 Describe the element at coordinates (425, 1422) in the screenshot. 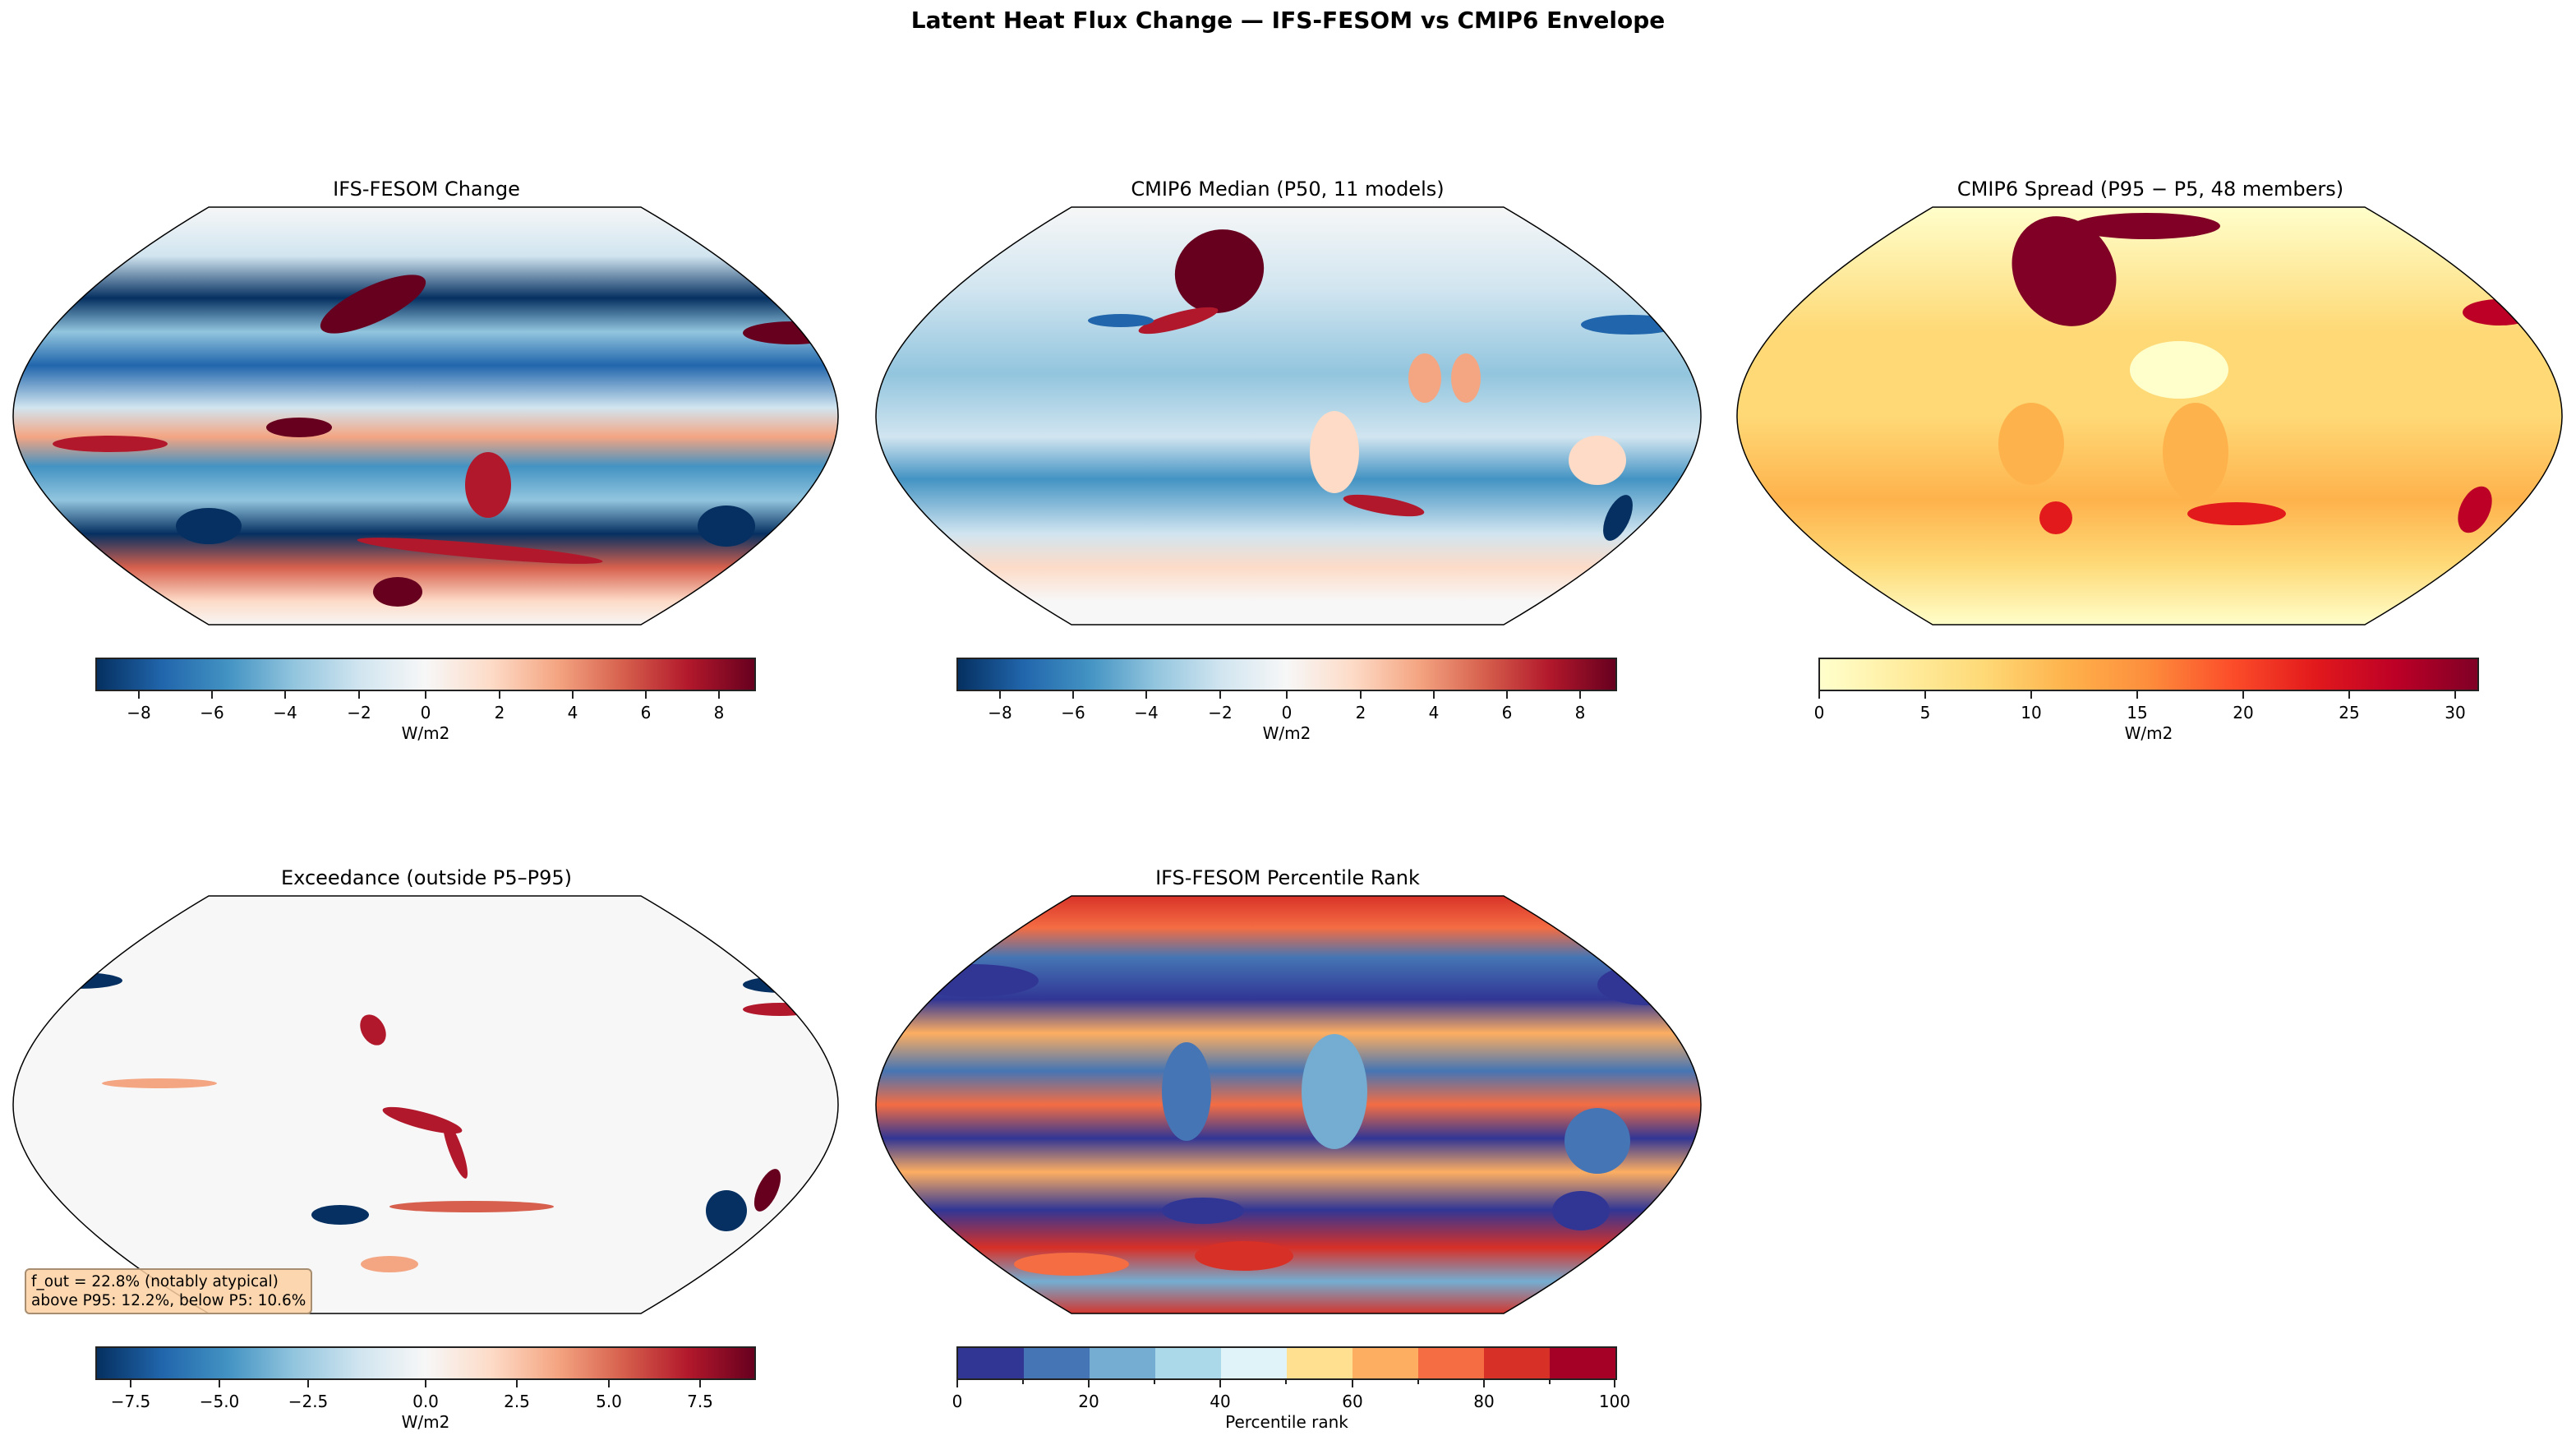

I see `colorbar-label-exceedance: W/m2` at that location.